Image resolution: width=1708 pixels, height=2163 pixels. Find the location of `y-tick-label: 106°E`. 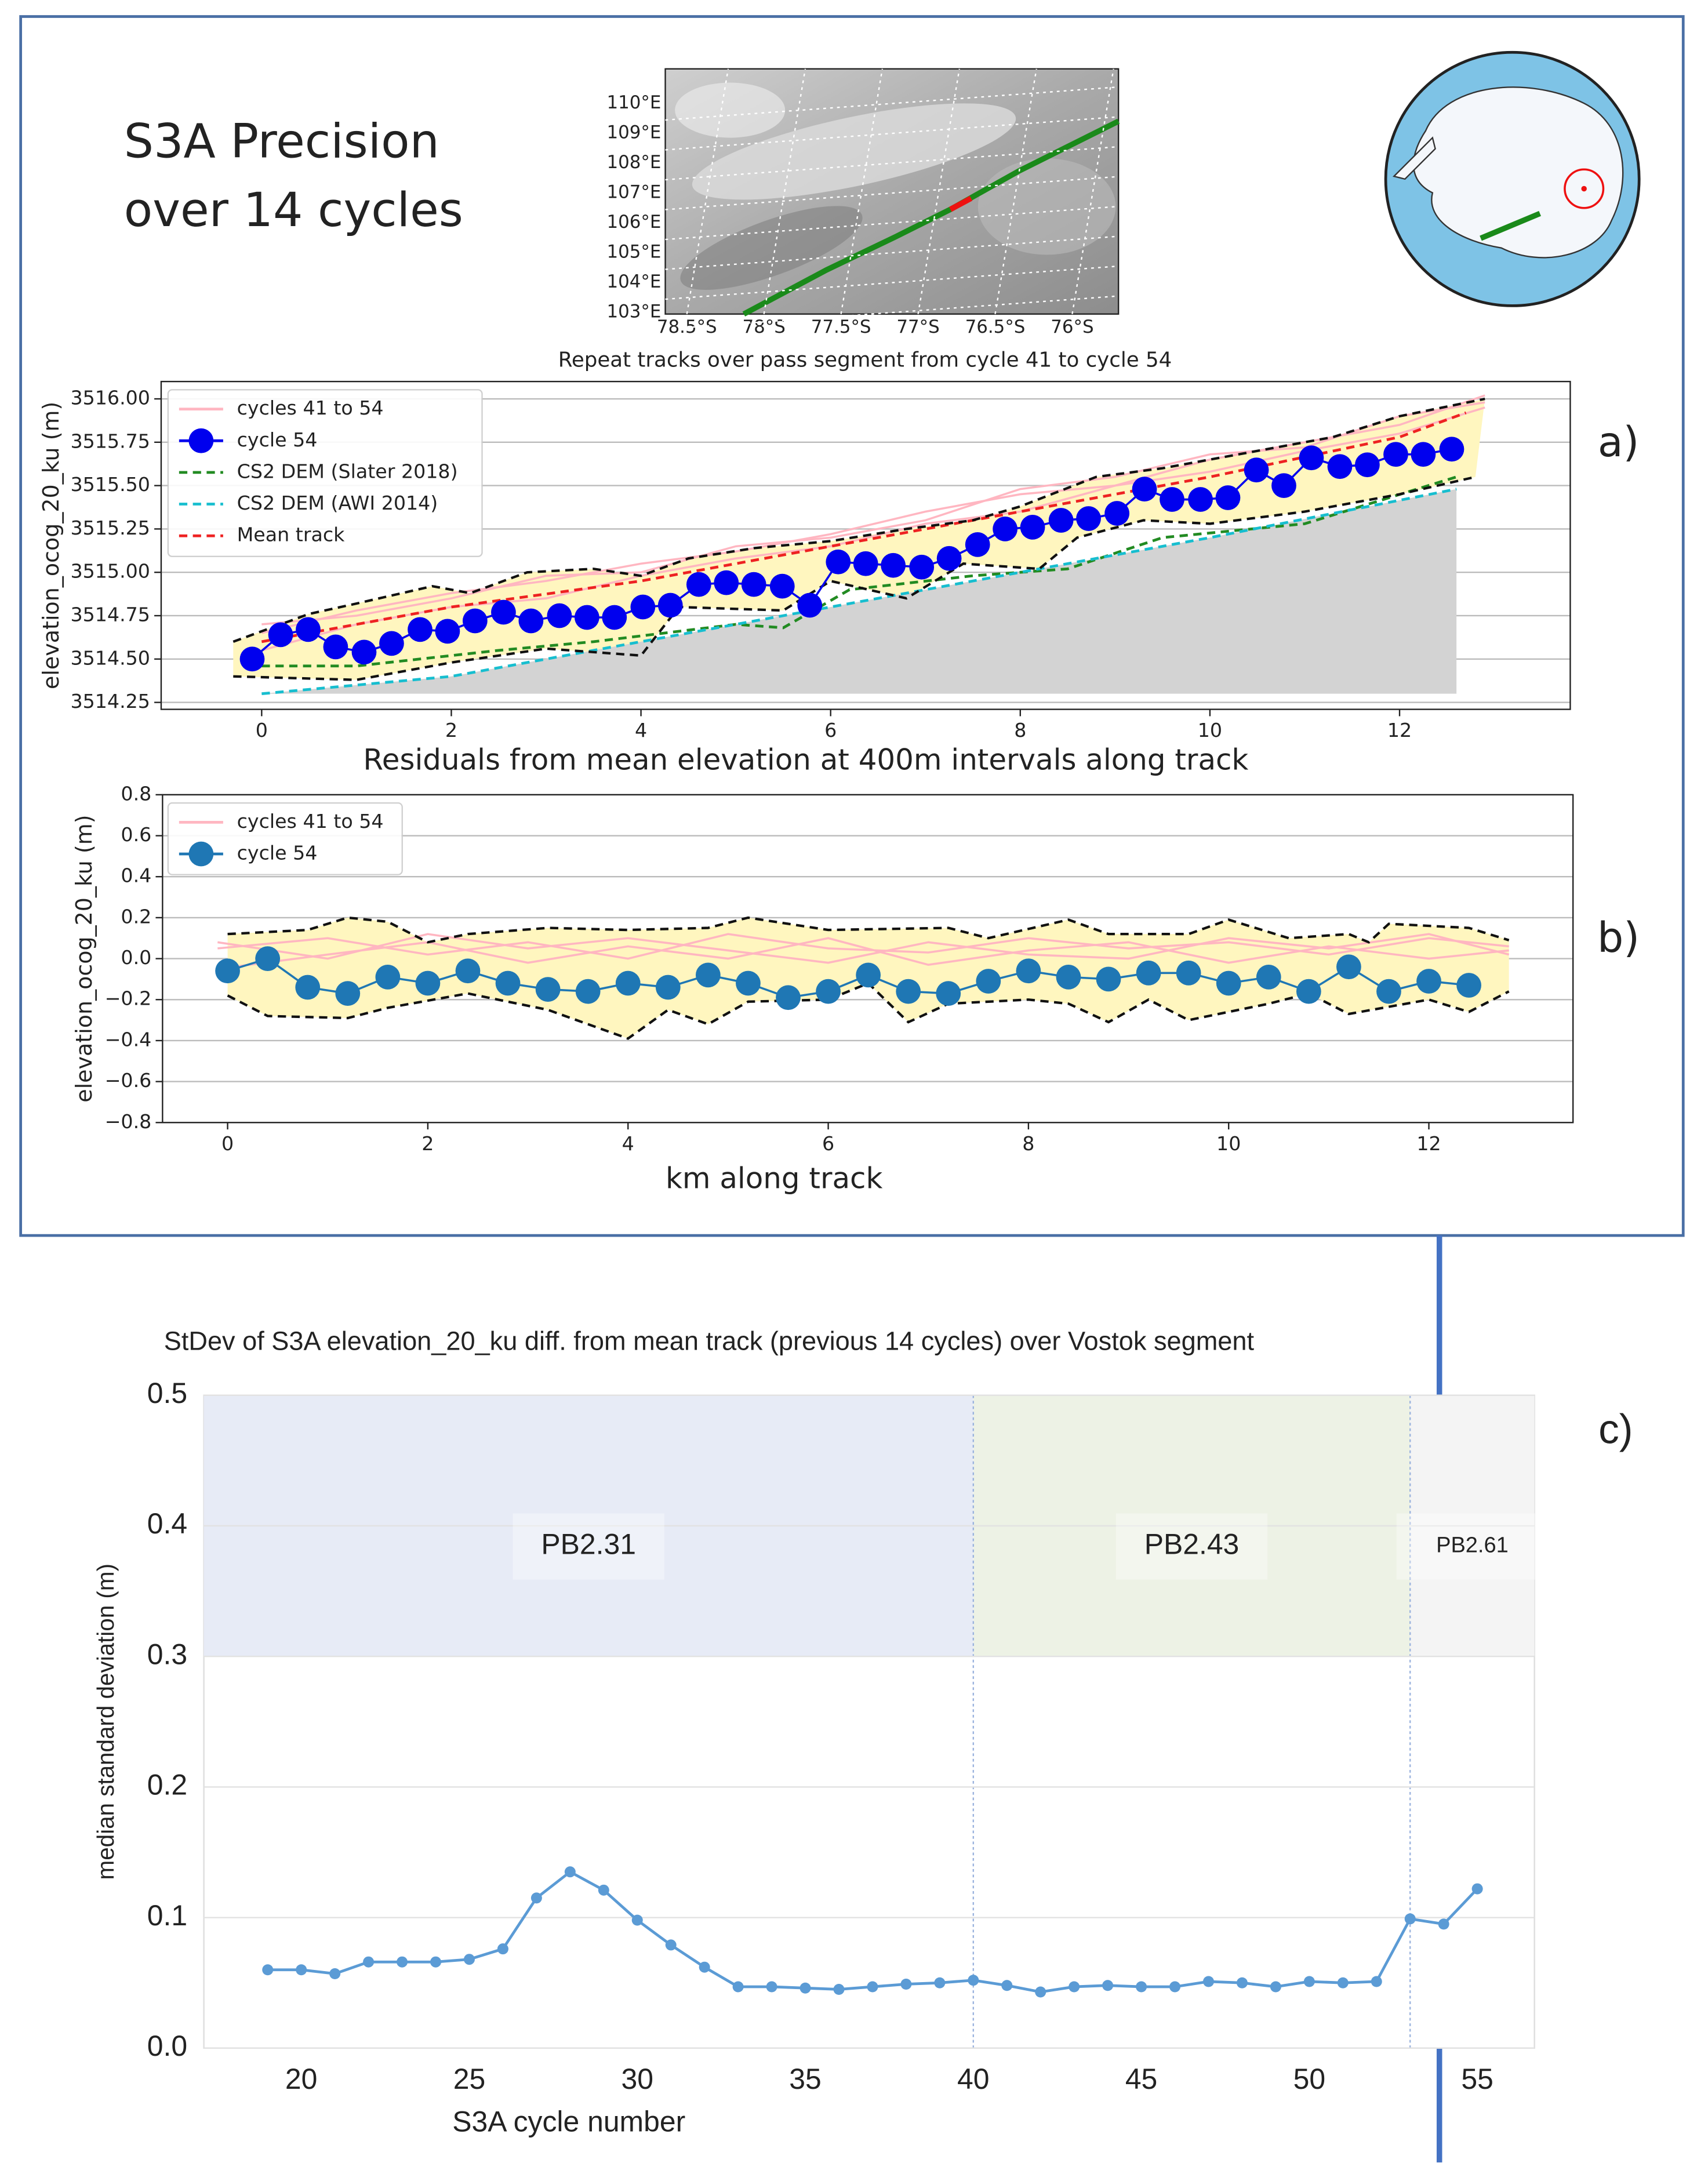

y-tick-label: 106°E is located at coordinates (633, 222).